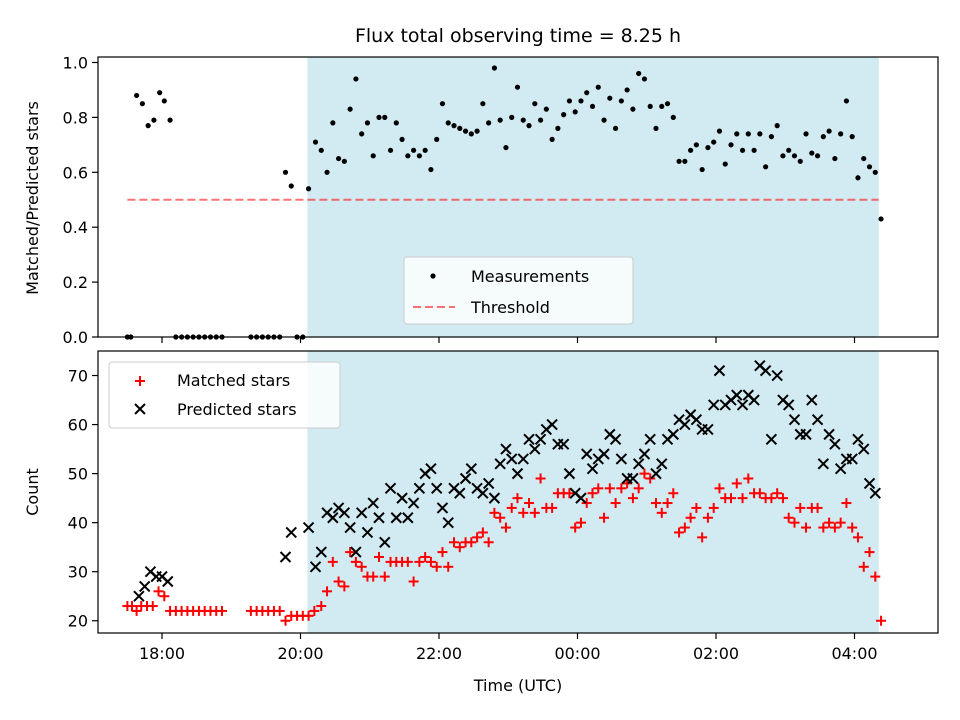 The width and height of the screenshot is (960, 720). I want to click on y-tick-label: 50, so click(78, 474).